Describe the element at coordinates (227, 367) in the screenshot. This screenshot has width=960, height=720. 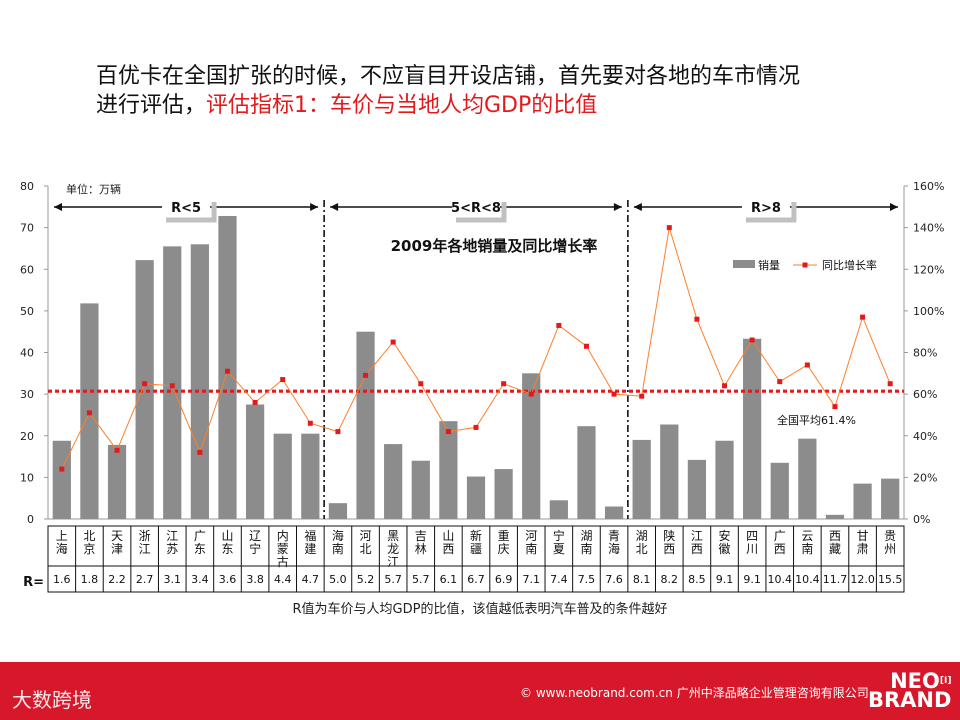
I see `bar-山东` at that location.